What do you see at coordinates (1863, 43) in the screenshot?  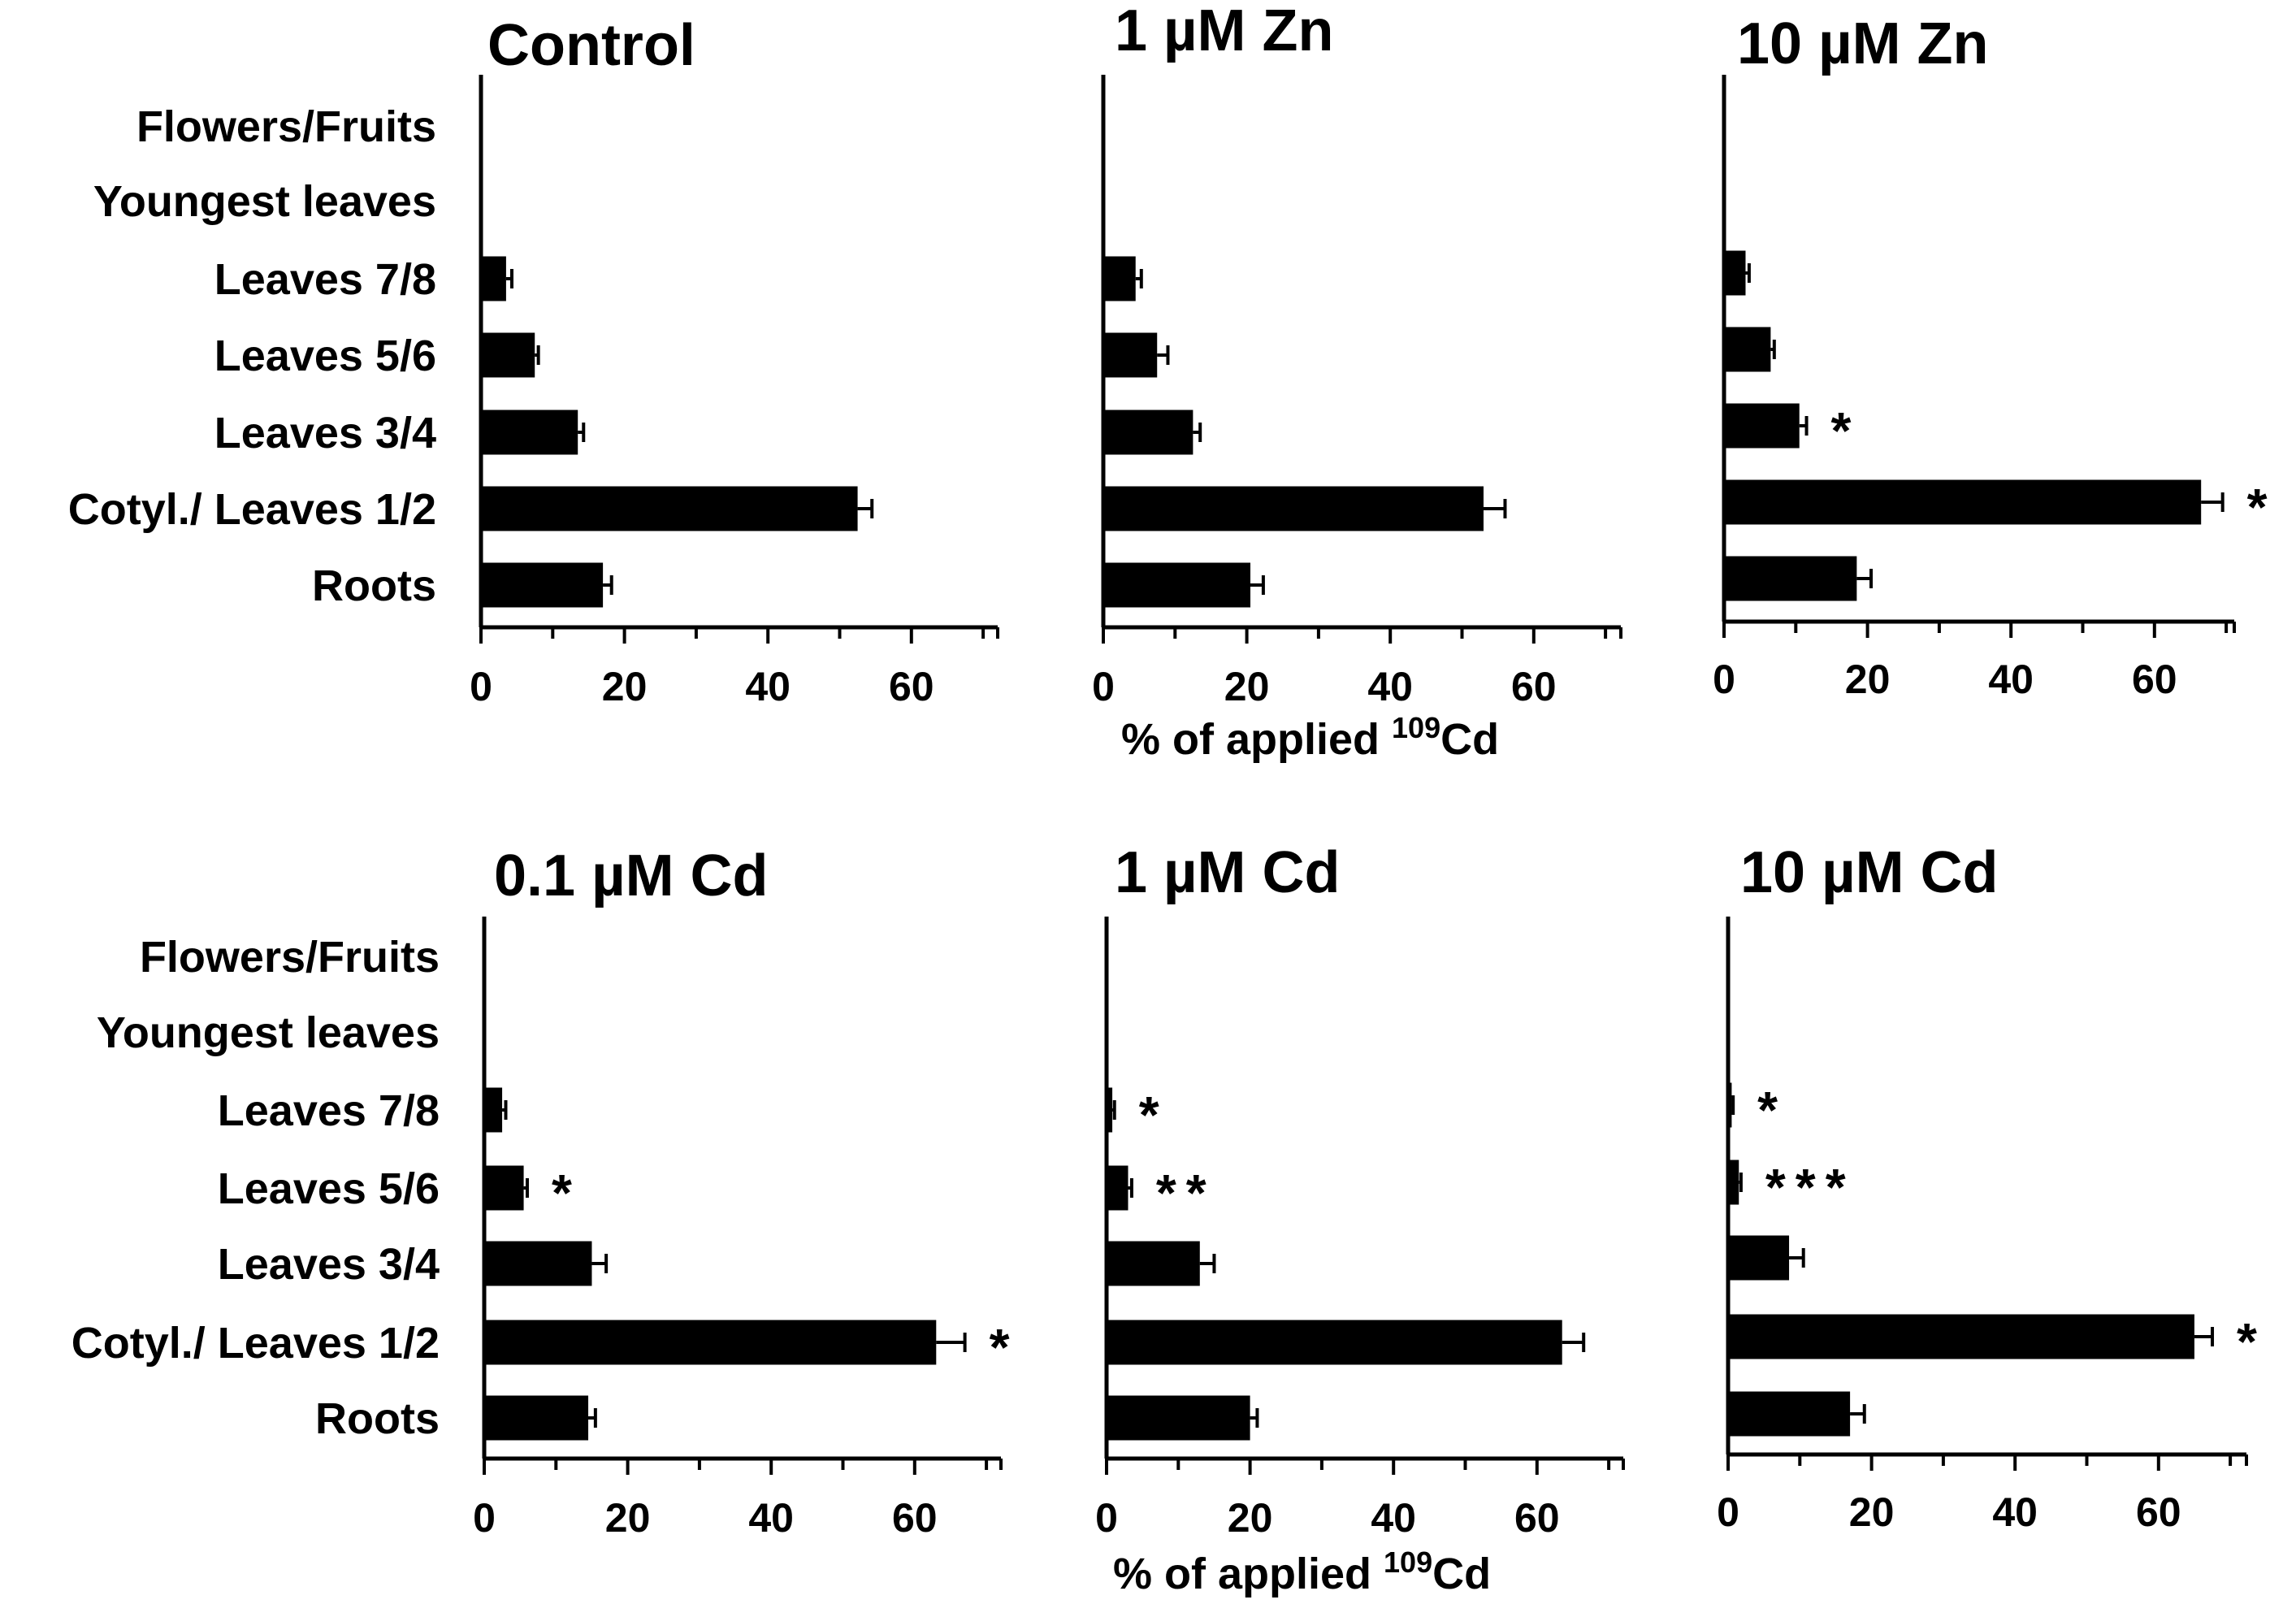 I see `panel-title: 10 µM Zn` at bounding box center [1863, 43].